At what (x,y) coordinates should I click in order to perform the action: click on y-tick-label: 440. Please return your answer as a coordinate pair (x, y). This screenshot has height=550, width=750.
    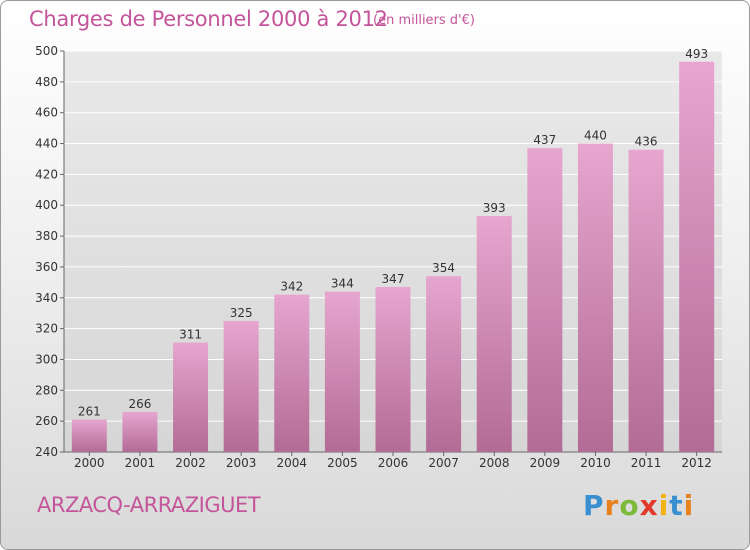
    Looking at the image, I should click on (46, 144).